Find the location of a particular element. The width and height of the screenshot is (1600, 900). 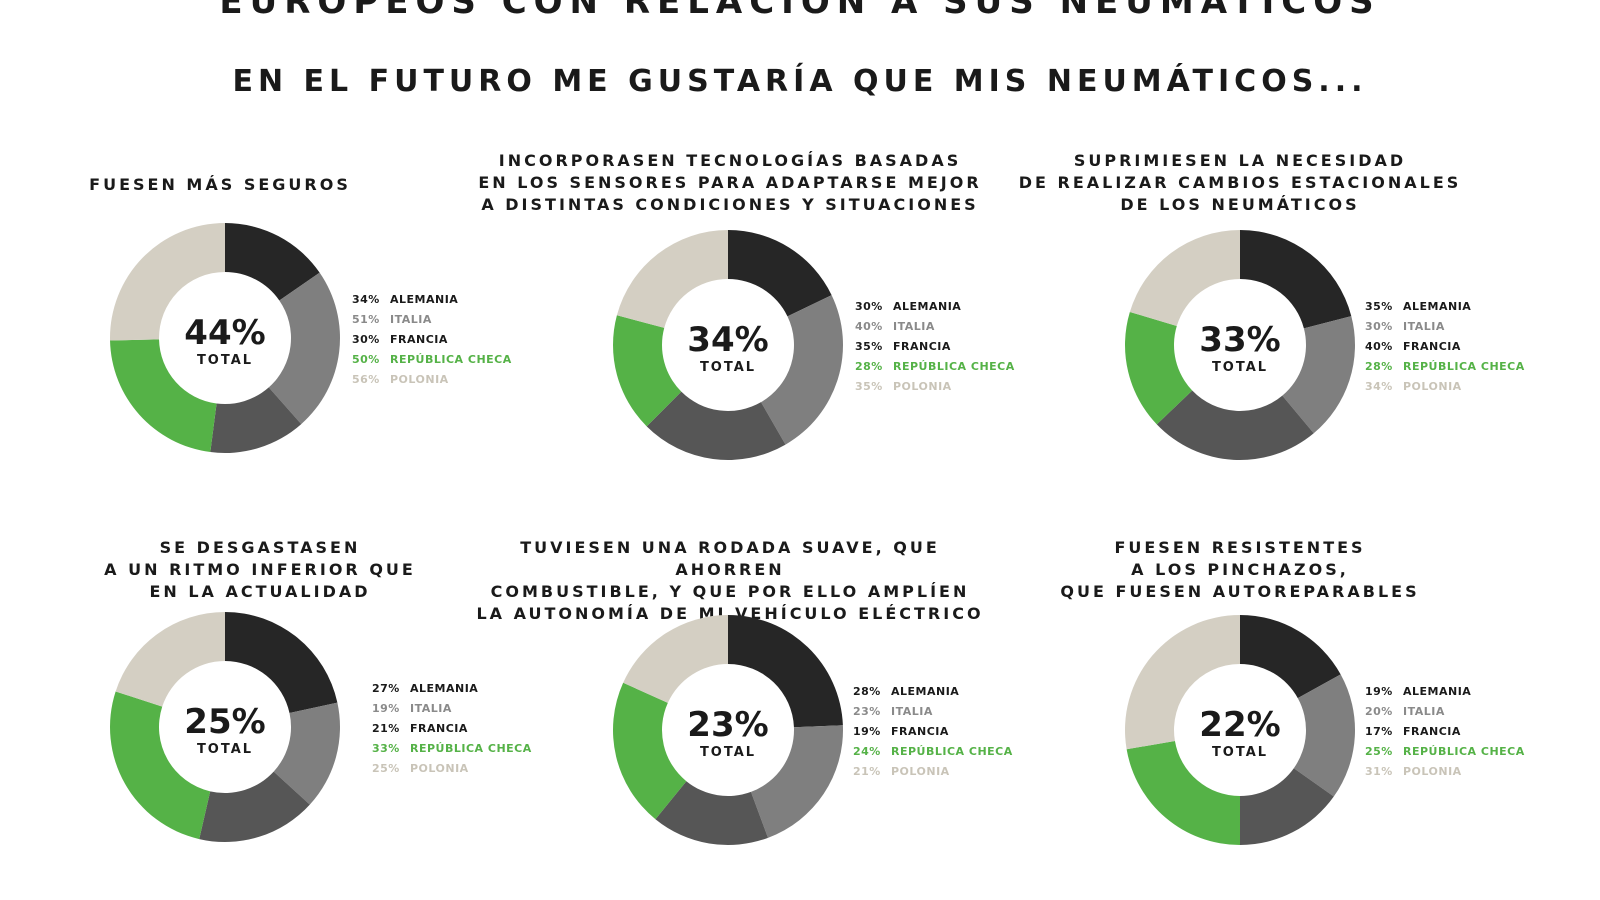

legend-item-italia: 23% ITALIA is located at coordinates (933, 712).